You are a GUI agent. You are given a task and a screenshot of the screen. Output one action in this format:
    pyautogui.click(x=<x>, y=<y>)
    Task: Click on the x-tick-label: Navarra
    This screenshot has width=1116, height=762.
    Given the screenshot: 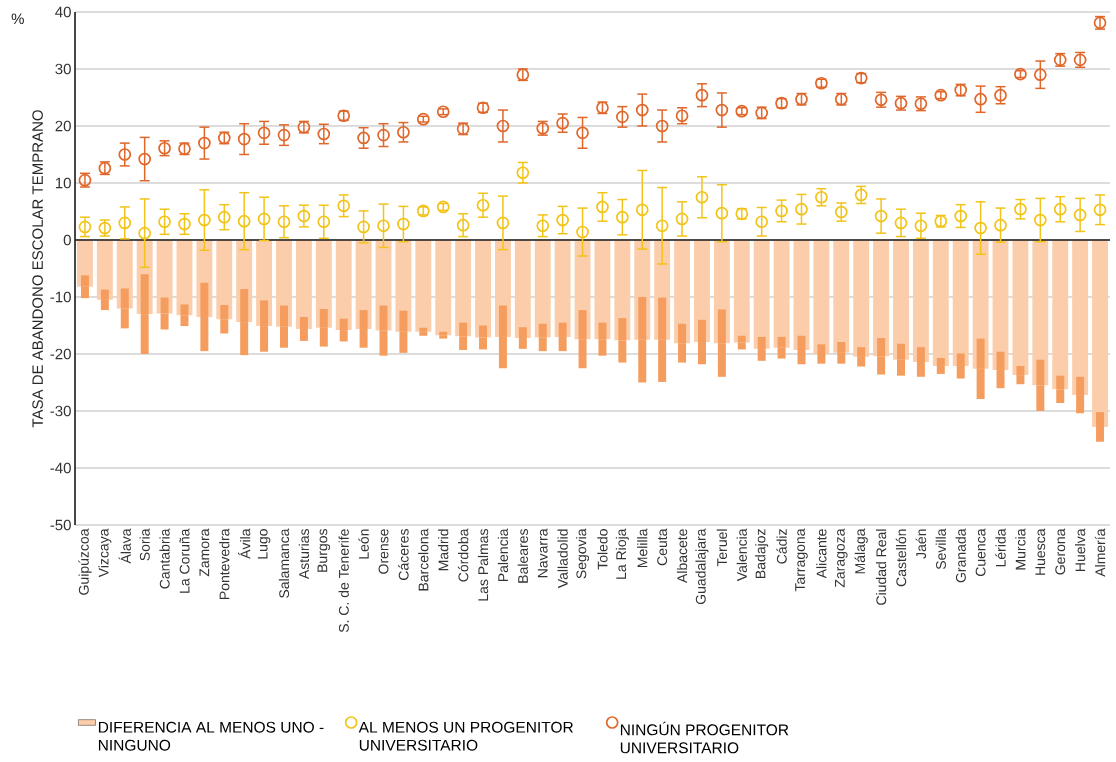 What is the action you would take?
    pyautogui.click(x=542, y=553)
    